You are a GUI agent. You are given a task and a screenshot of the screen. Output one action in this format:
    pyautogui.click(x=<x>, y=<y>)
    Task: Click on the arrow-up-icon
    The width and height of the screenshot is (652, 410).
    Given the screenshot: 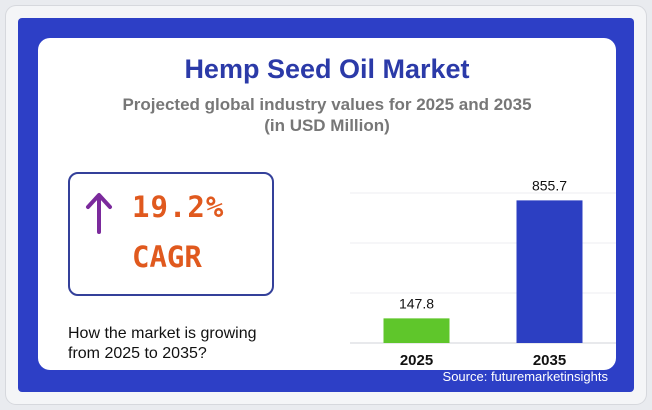 What is the action you would take?
    pyautogui.click(x=99, y=213)
    